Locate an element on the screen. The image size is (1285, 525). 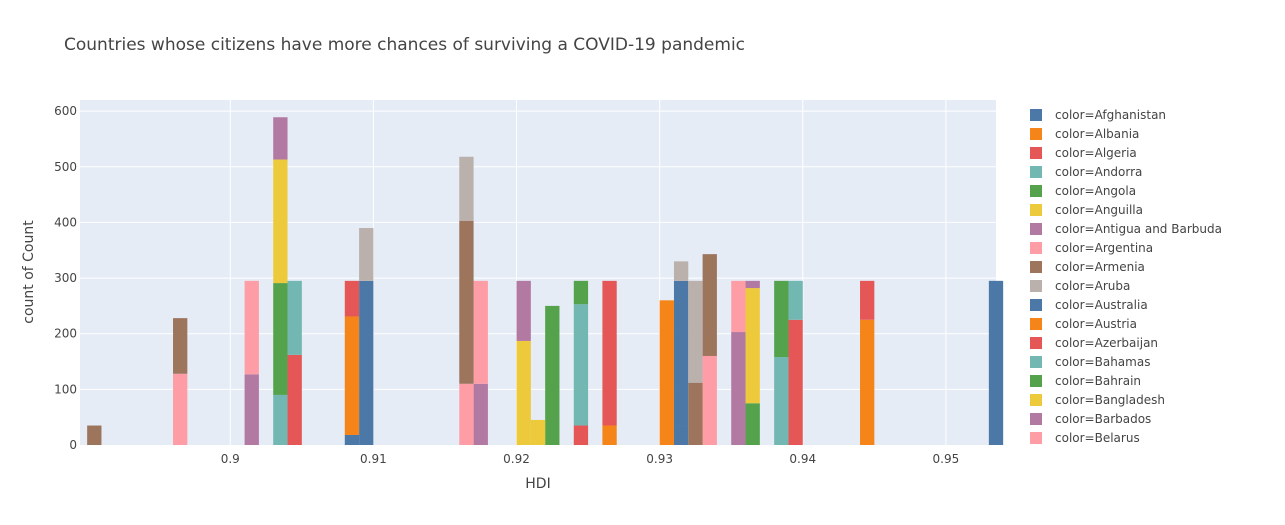
x-tick-label: 0.9 is located at coordinates (230, 459).